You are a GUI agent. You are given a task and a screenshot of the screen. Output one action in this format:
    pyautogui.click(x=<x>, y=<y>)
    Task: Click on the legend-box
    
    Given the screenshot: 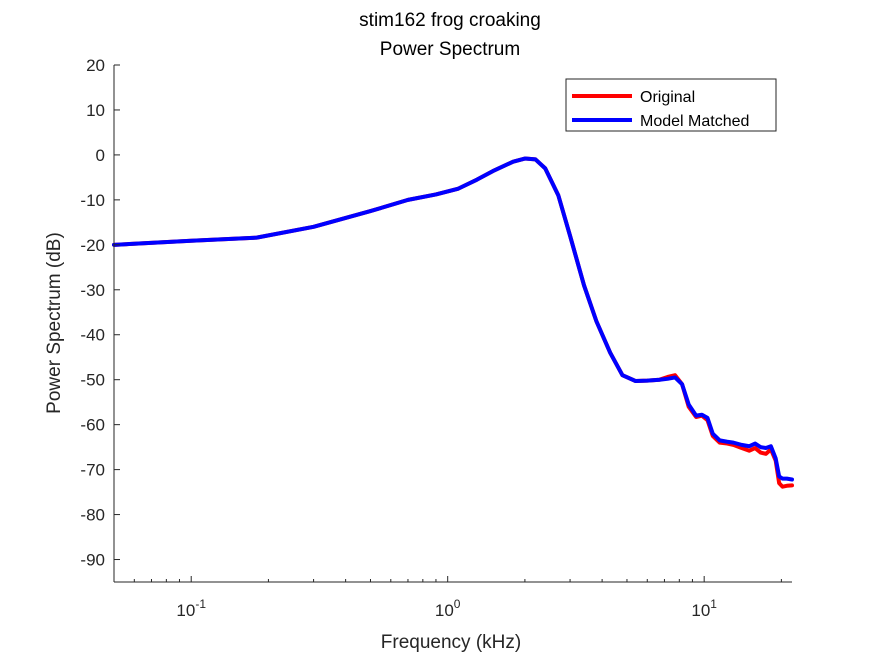 What is the action you would take?
    pyautogui.click(x=671, y=105)
    